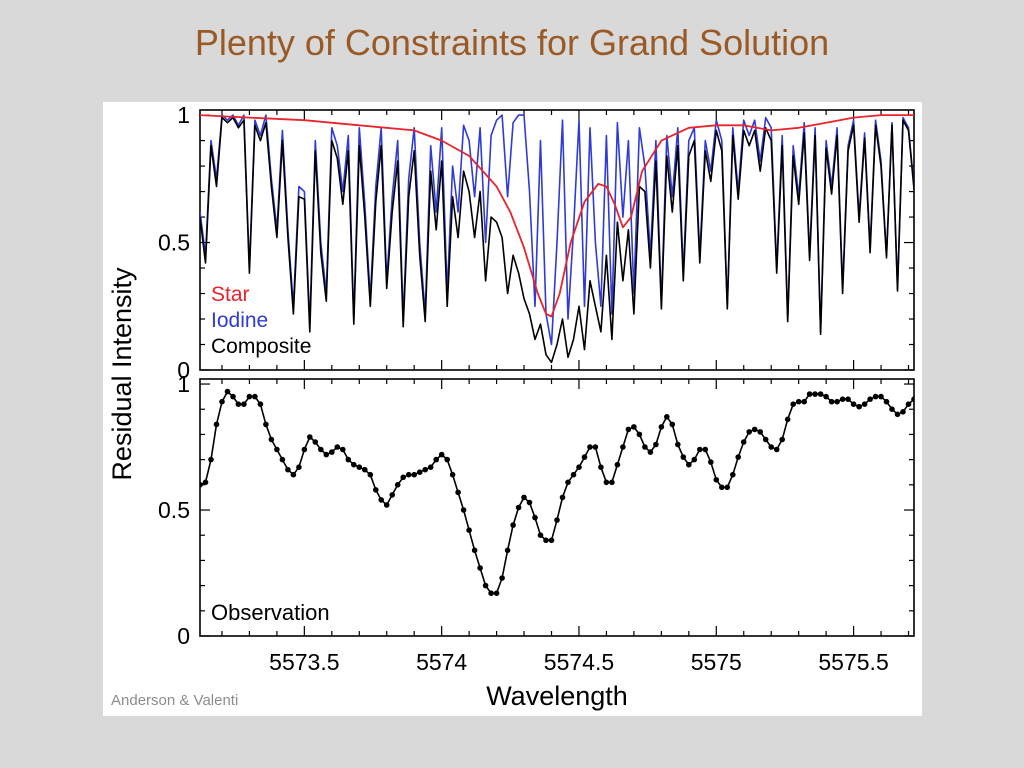  Describe the element at coordinates (183, 636) in the screenshot. I see `bottom-y-tick-label: 0` at that location.